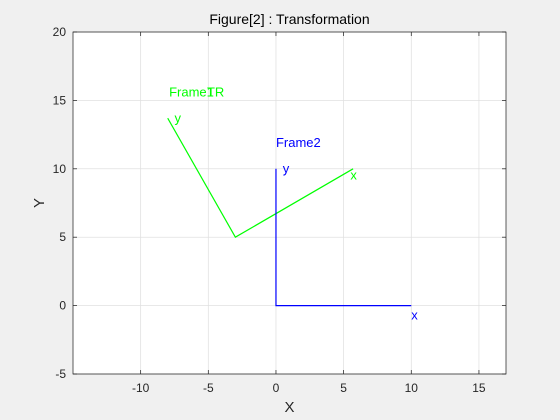 This screenshot has width=560, height=420. Describe the element at coordinates (141, 388) in the screenshot. I see `x-tick-label: -10` at that location.